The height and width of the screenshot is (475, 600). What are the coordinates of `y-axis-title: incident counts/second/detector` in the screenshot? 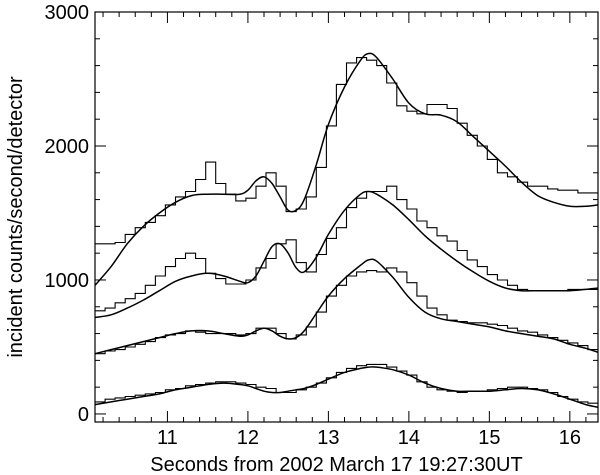 It's located at (16, 217).